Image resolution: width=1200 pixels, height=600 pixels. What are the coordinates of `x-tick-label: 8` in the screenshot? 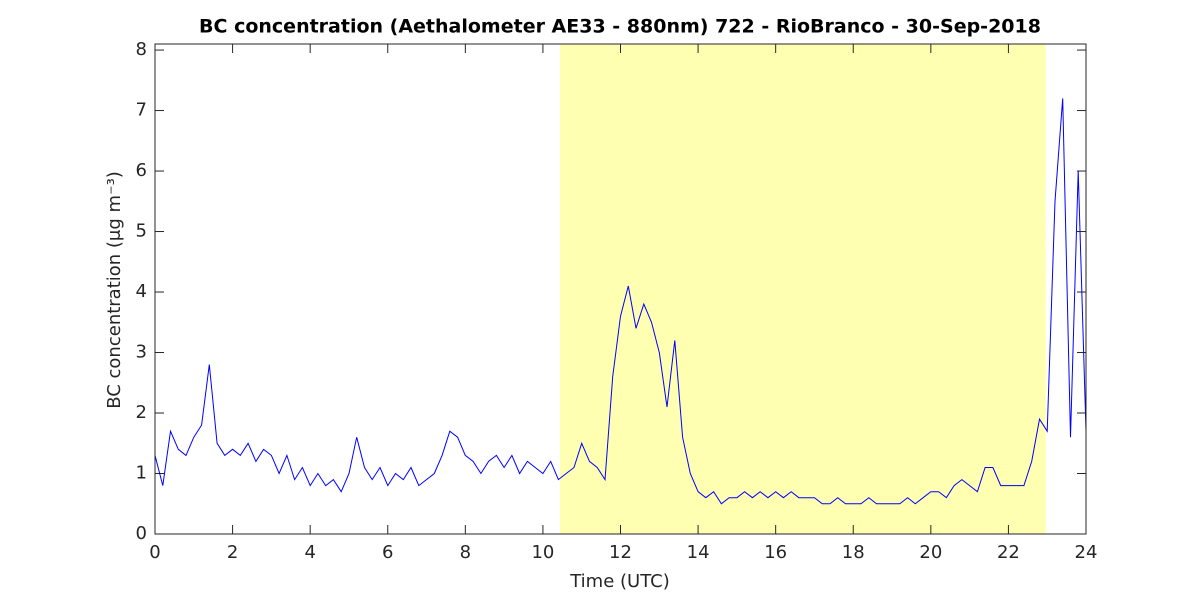 It's located at (465, 552).